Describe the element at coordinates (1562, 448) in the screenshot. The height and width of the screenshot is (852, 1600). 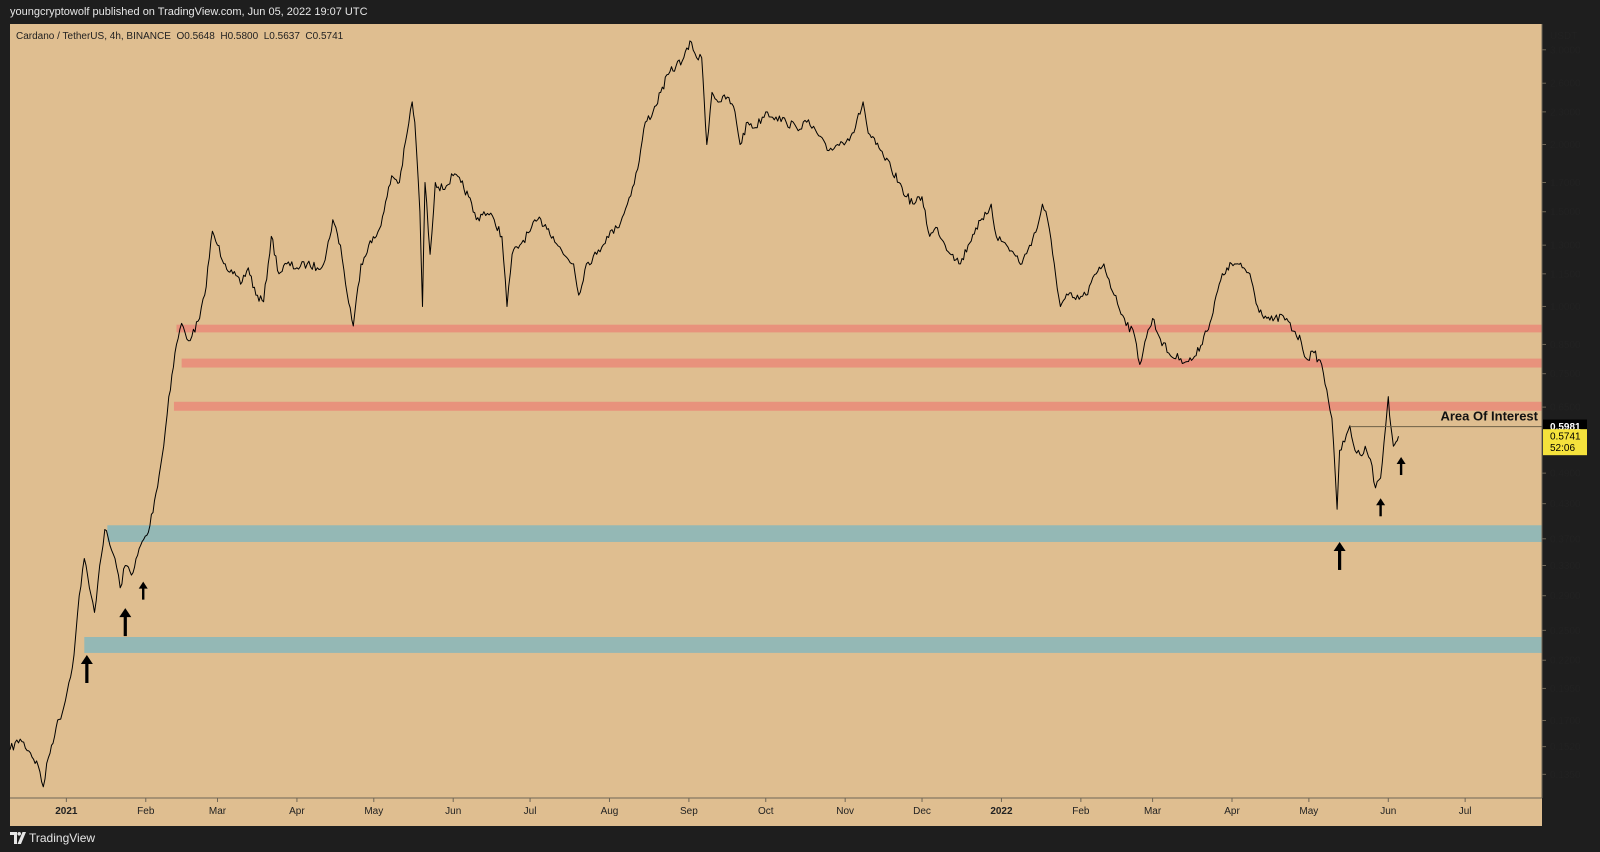
I see `bar-countdown: 52:06` at that location.